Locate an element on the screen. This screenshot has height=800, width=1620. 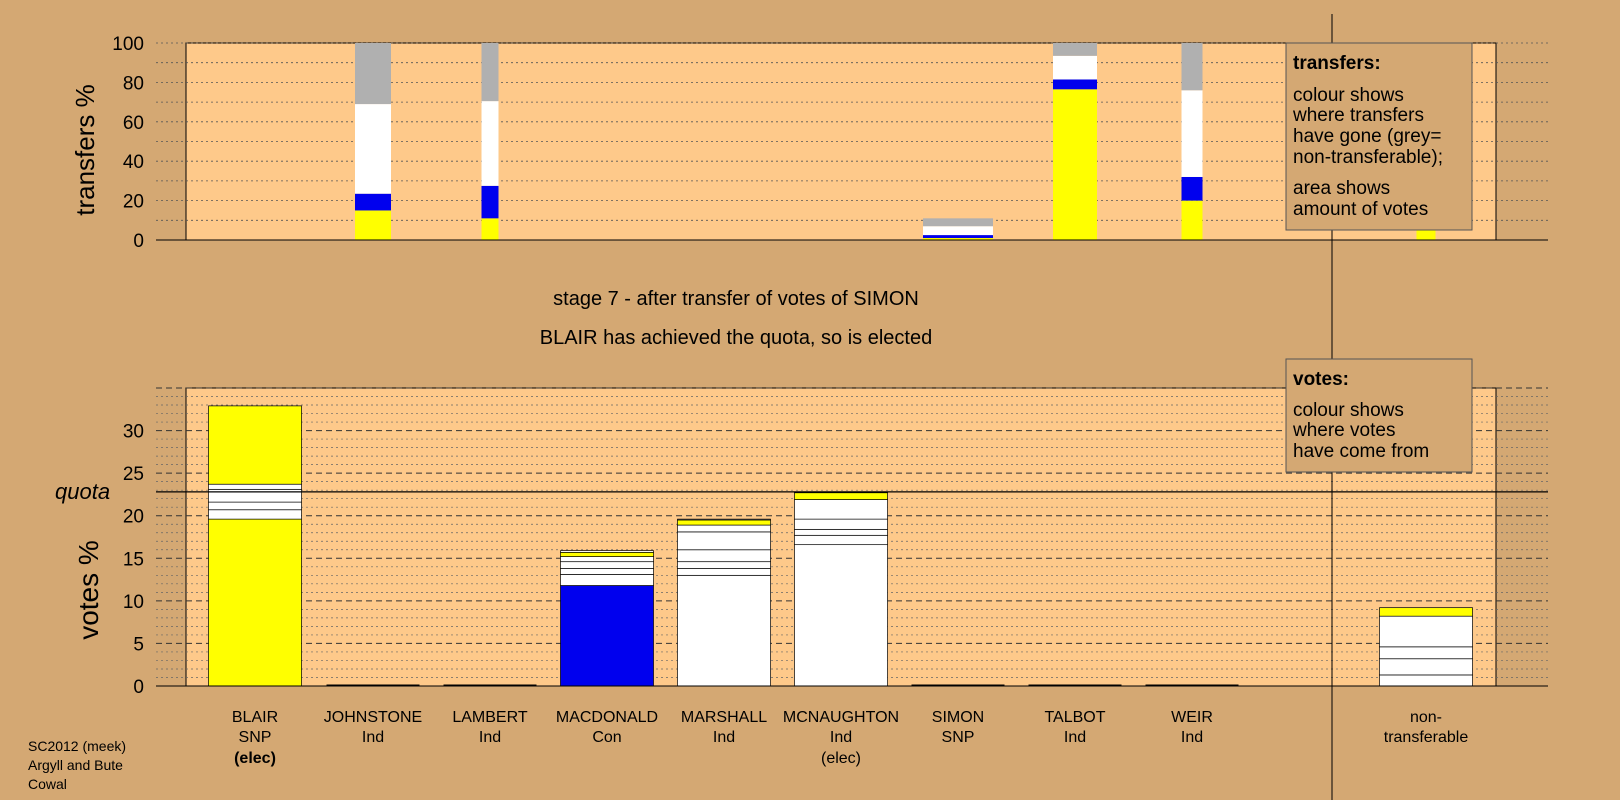
transfers-tick-label: 40 is located at coordinates (133, 162).